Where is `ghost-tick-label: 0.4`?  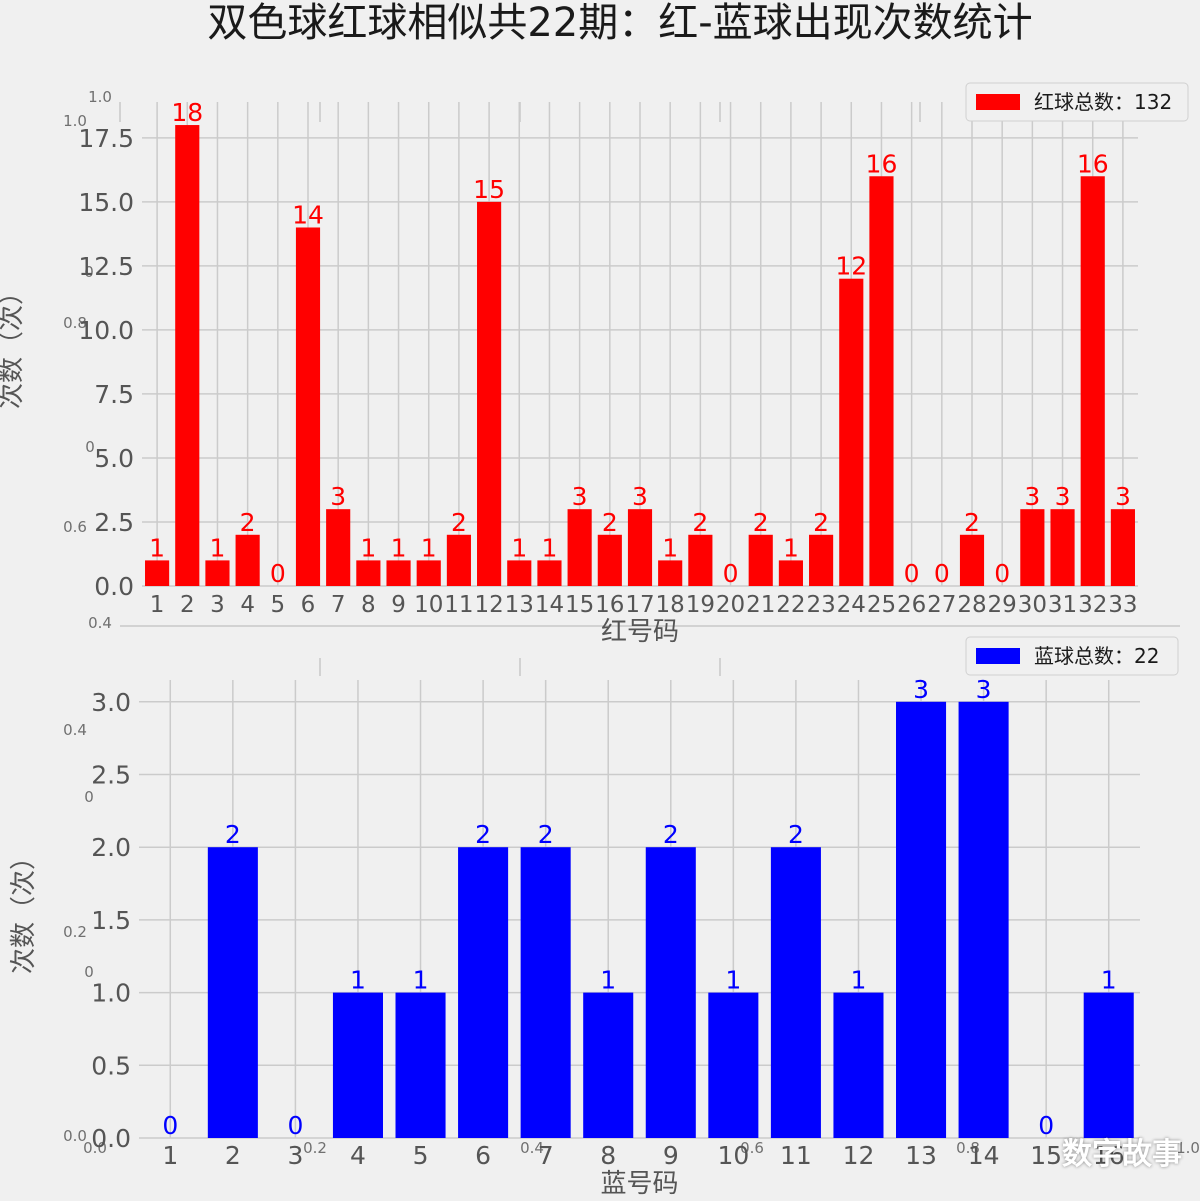 ghost-tick-label: 0.4 is located at coordinates (75, 730).